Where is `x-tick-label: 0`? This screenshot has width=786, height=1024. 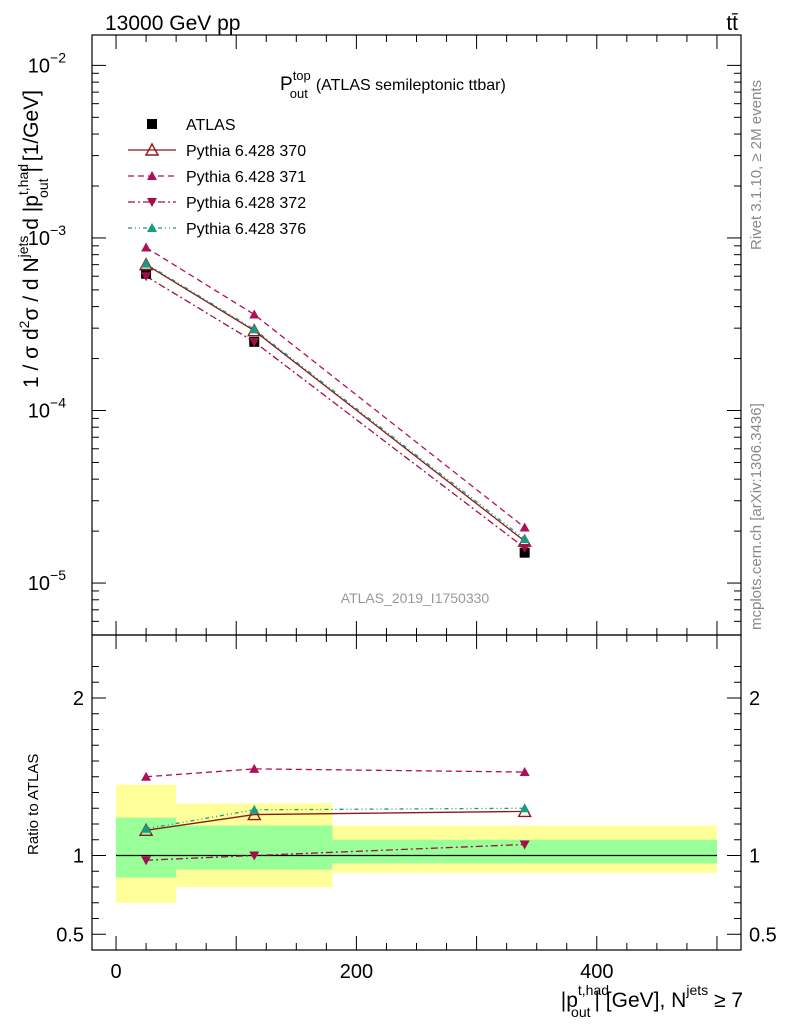
x-tick-label: 0 is located at coordinates (115, 972).